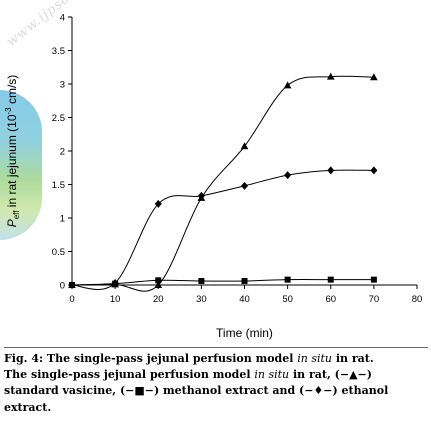 This screenshot has width=431, height=429. What do you see at coordinates (222, 282) in the screenshot?
I see `series-line-square` at bounding box center [222, 282].